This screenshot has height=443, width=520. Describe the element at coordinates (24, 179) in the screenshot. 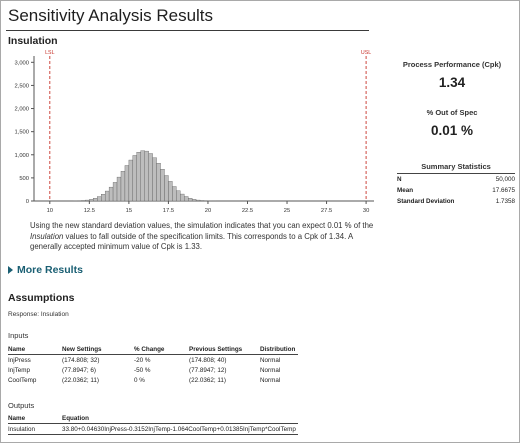

I see `y-tick-label: 500` at that location.